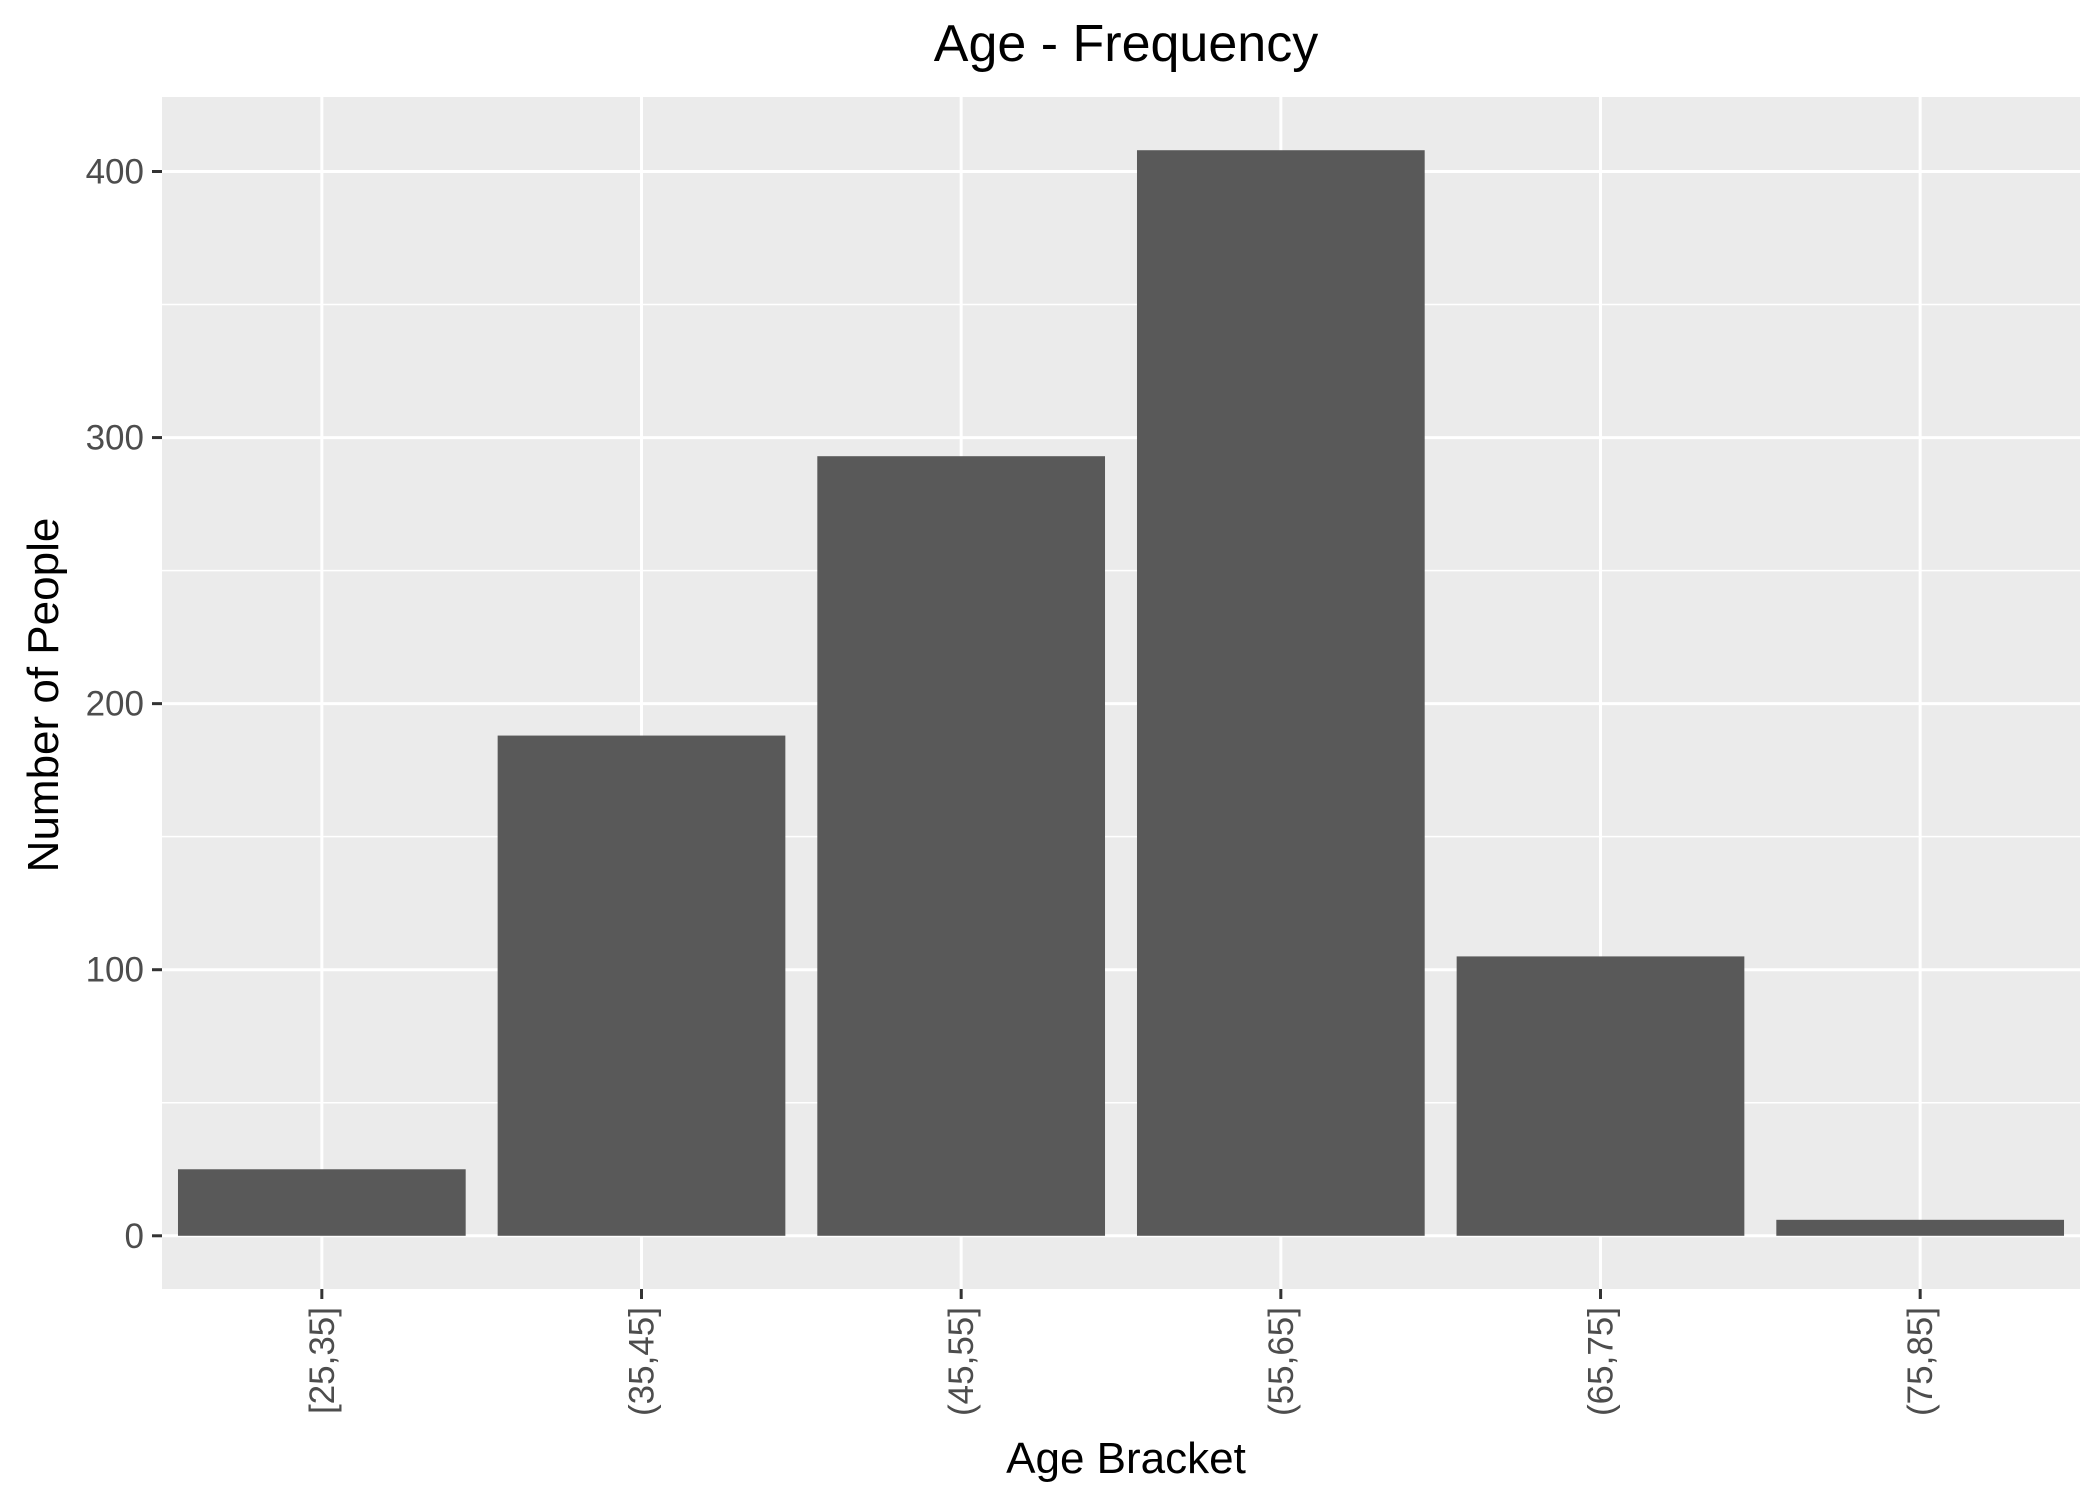 The image size is (2100, 1499). What do you see at coordinates (43, 695) in the screenshot?
I see `y-axis-title: Number of People` at bounding box center [43, 695].